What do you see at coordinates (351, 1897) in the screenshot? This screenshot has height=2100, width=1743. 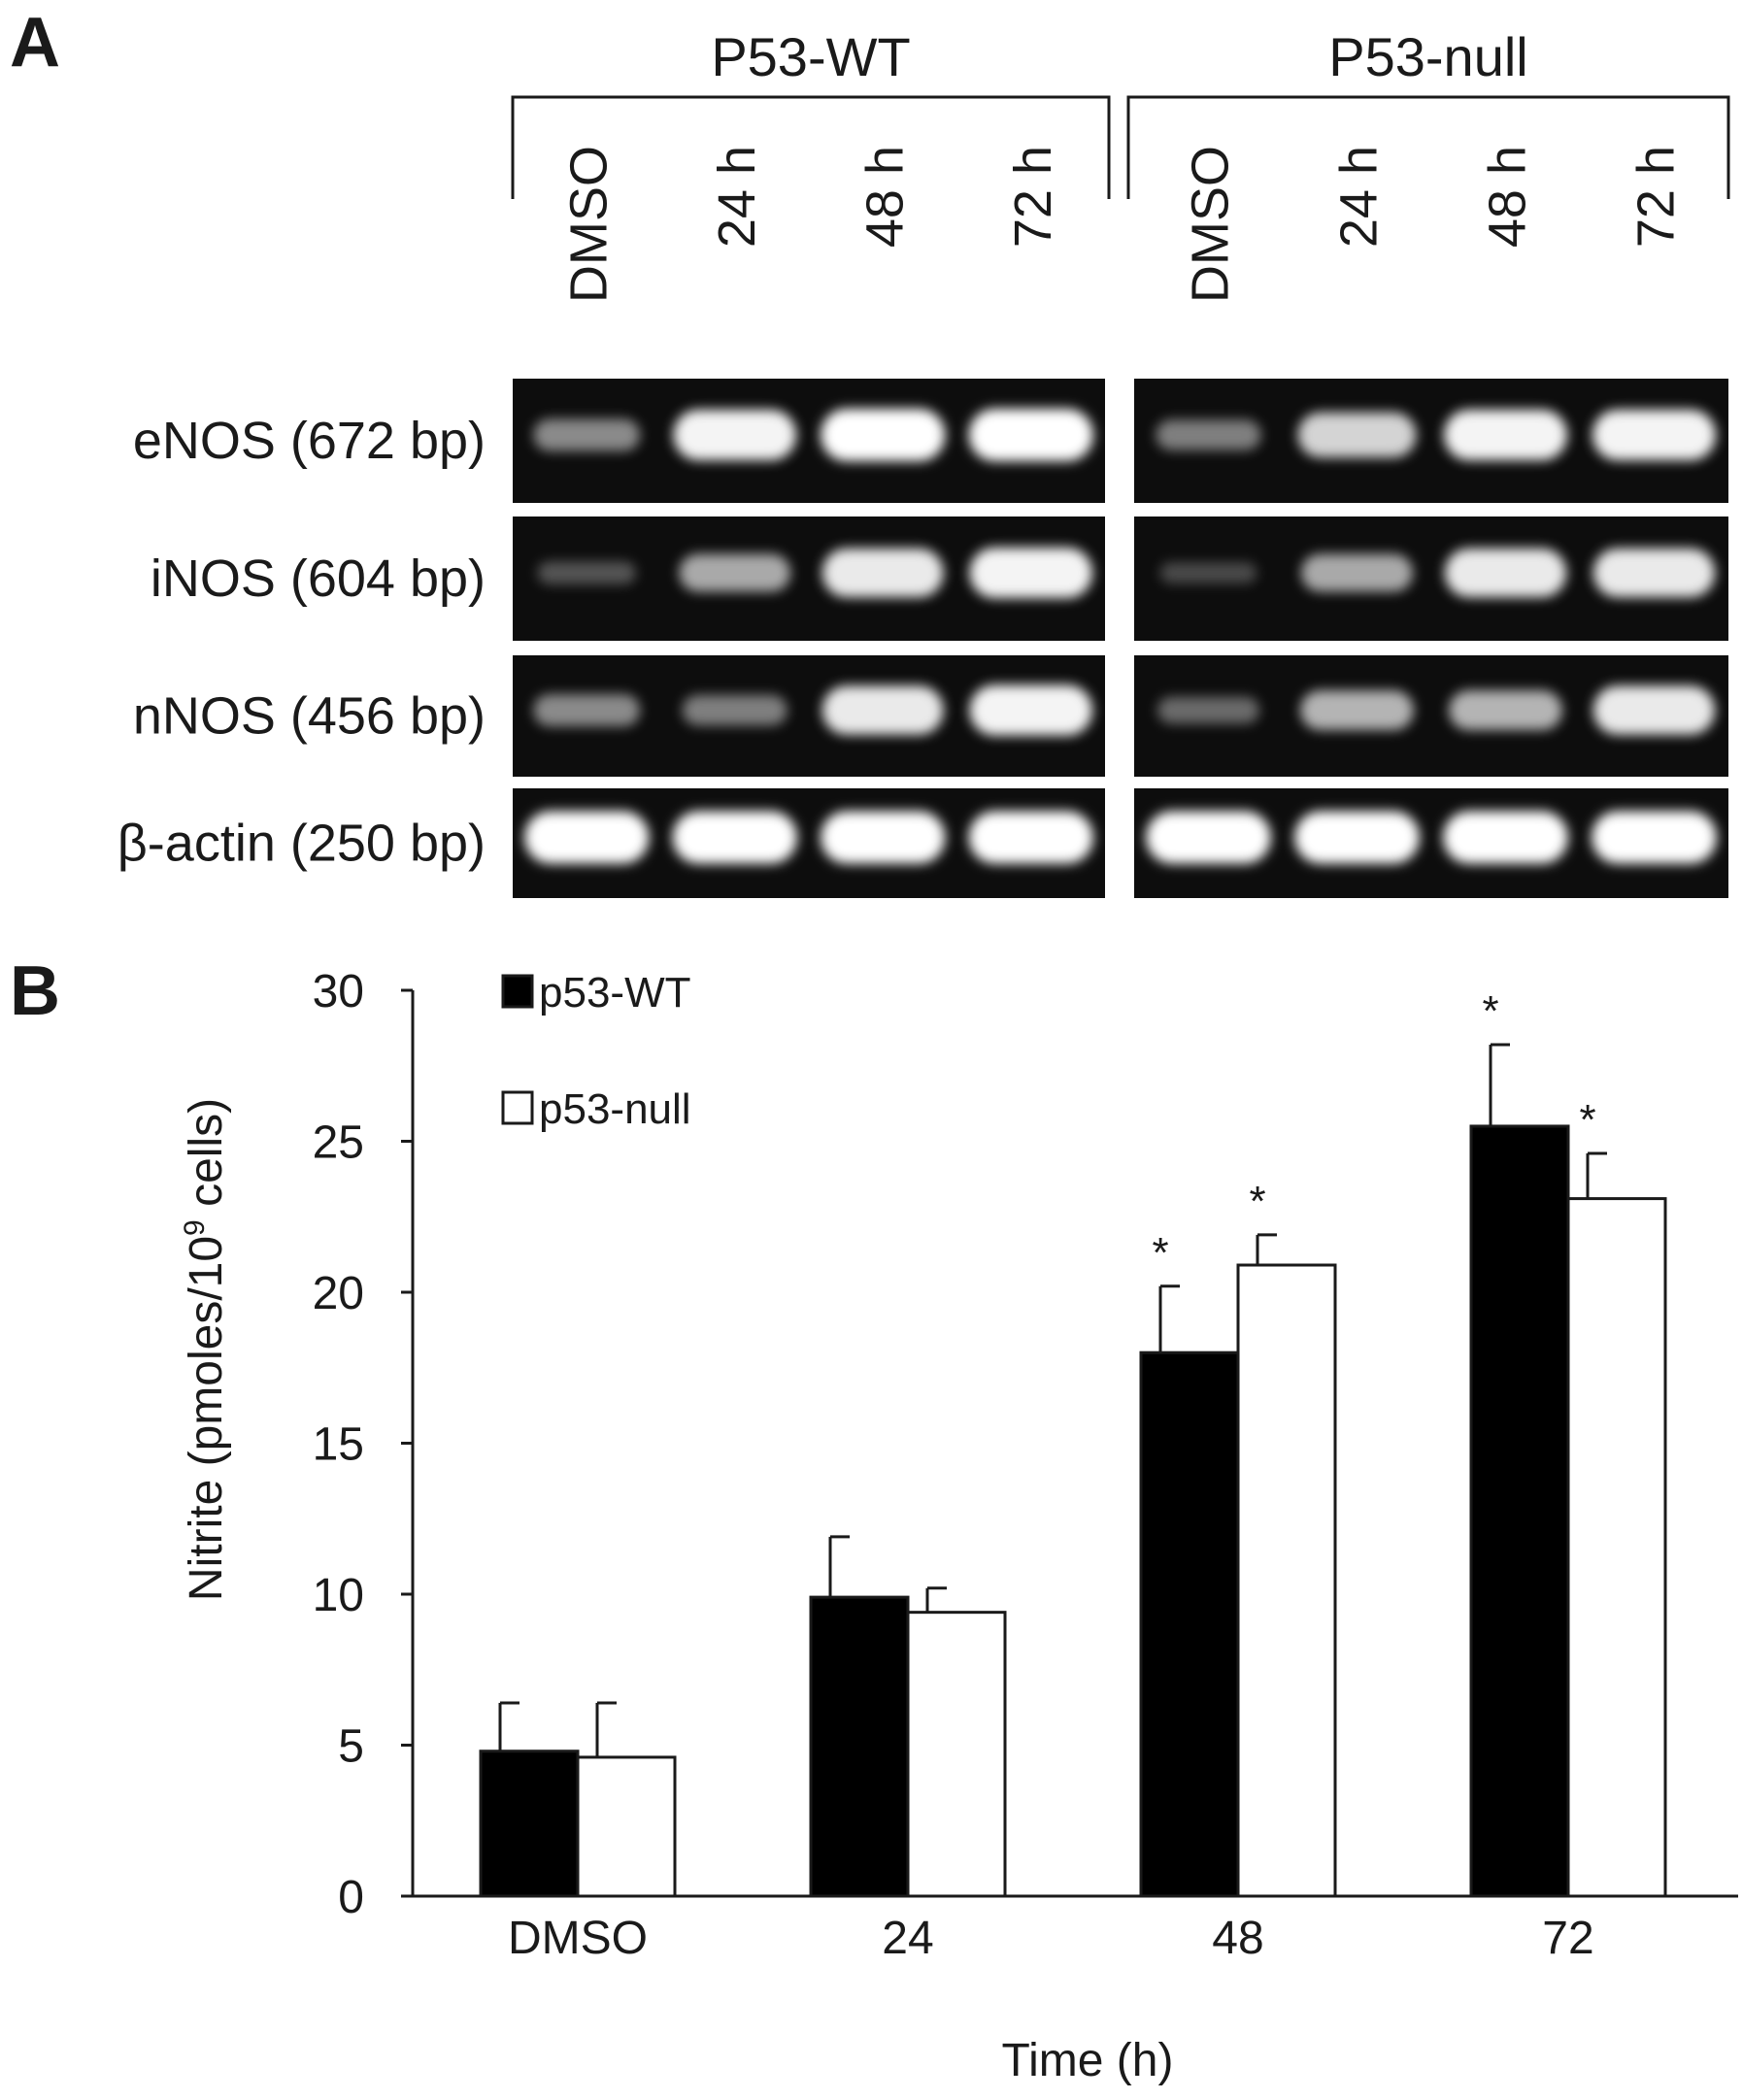 I see `y-tick-label: 0` at bounding box center [351, 1897].